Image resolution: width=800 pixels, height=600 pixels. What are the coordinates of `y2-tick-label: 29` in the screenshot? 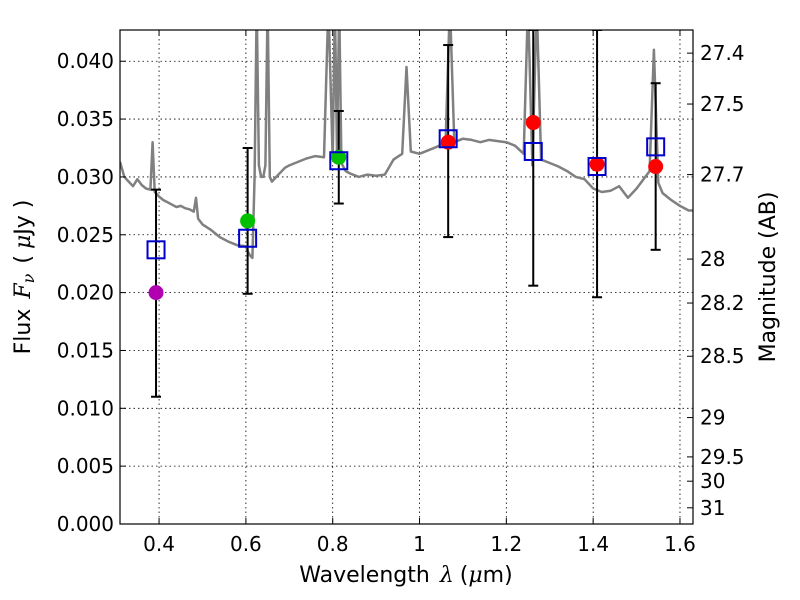 It's located at (712, 418).